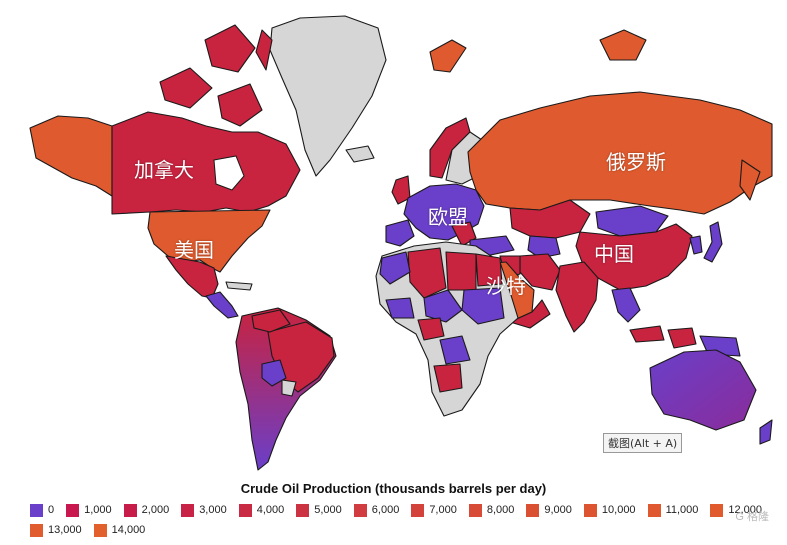 The image size is (787, 545). I want to click on legend-item: 1,000, so click(89, 510).